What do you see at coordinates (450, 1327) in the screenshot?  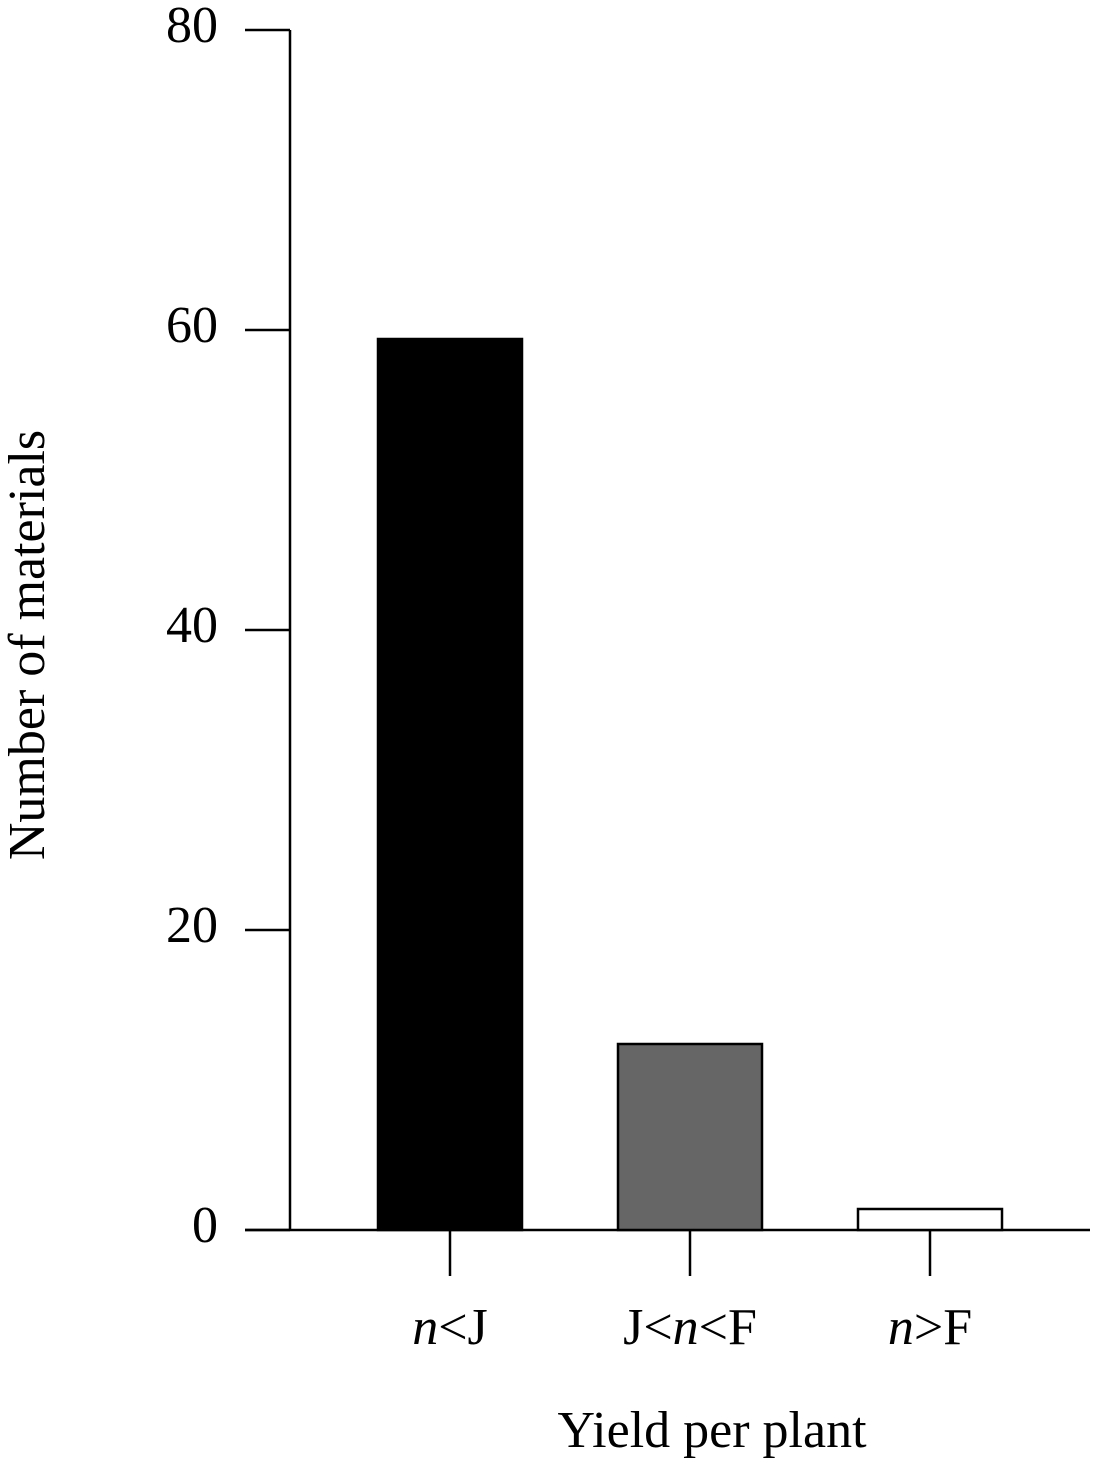 I see `x-tick-label: n<J` at bounding box center [450, 1327].